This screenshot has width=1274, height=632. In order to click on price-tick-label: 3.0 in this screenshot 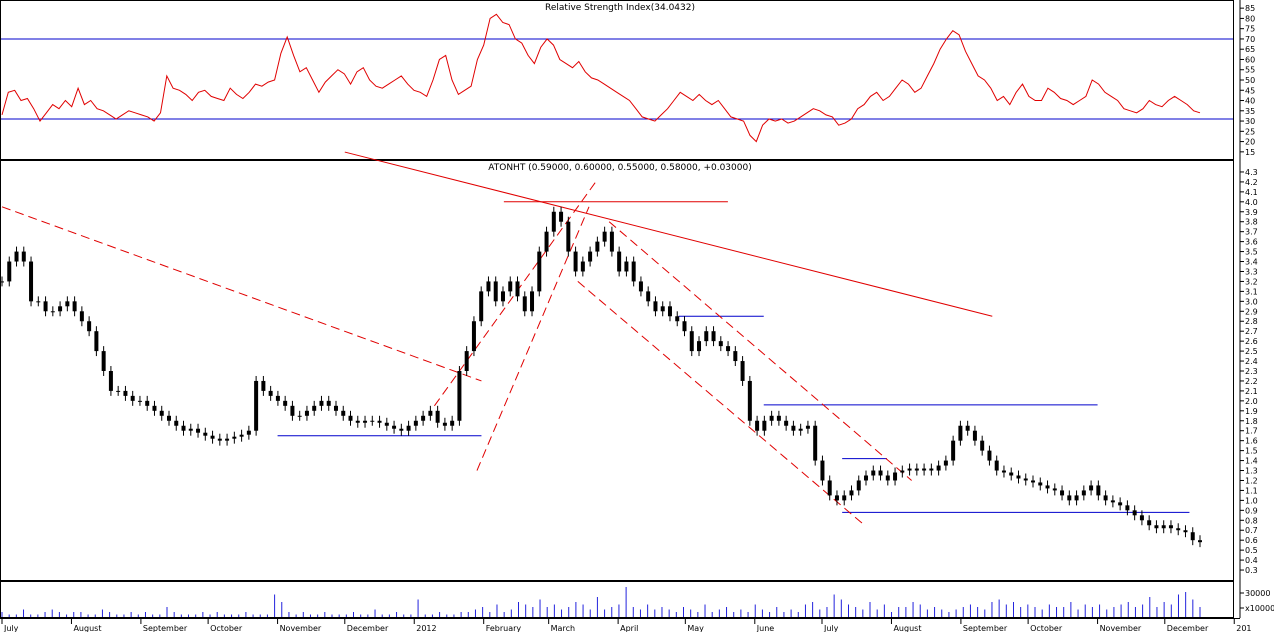, I will do `click(1251, 301)`.